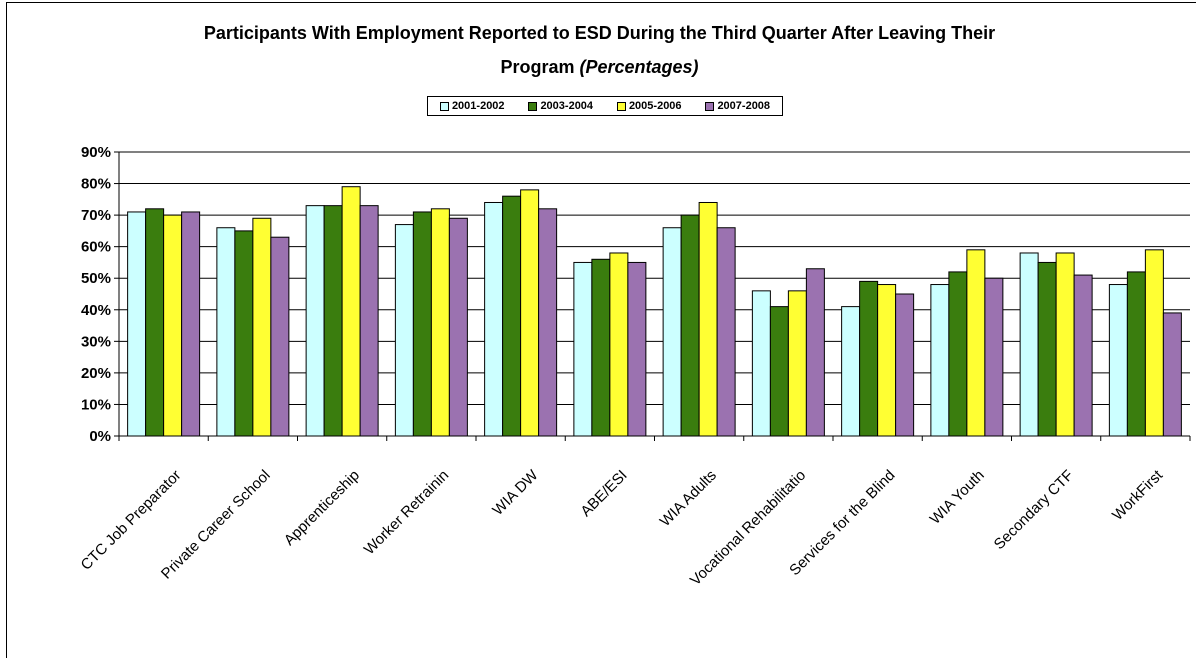 The height and width of the screenshot is (659, 1199). Describe the element at coordinates (603, 493) in the screenshot. I see `x-tick-label-5: ABE/ESI` at that location.